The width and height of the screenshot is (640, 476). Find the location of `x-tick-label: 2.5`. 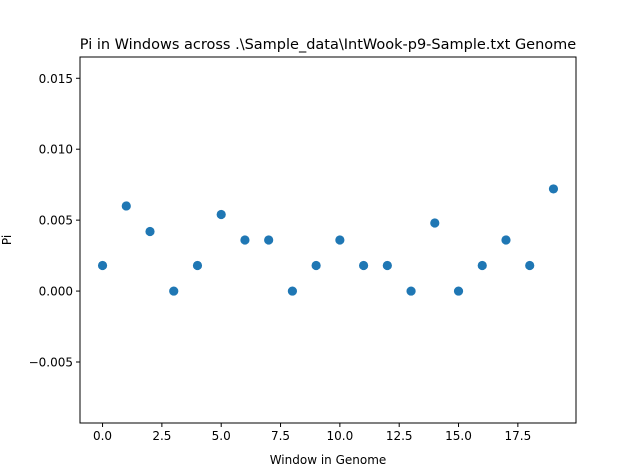

x-tick-label: 2.5 is located at coordinates (161, 436).